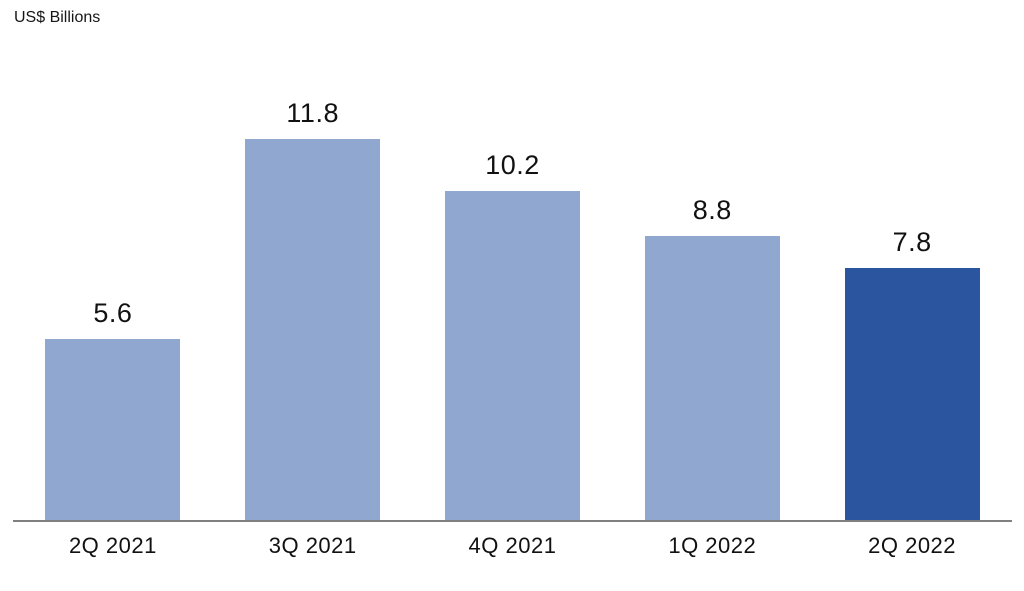 The image size is (1024, 591). Describe the element at coordinates (512, 165) in the screenshot. I see `bar-value-label-4q-2021: 10.2` at that location.